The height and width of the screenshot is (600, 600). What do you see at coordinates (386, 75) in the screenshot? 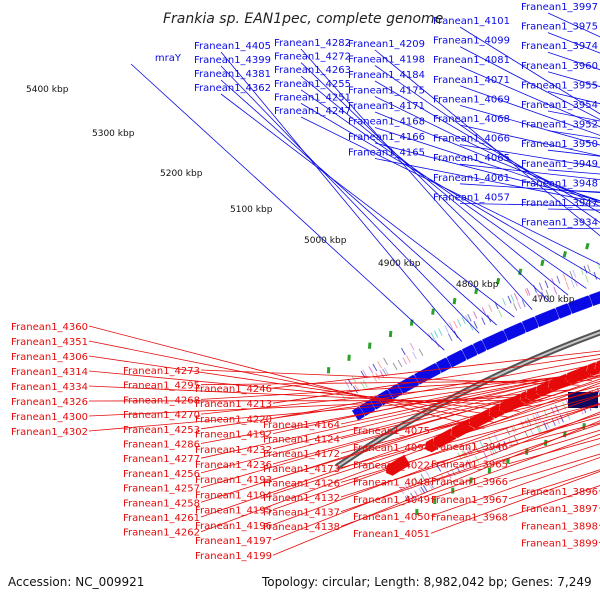
I see `forward-gene-label: Franean1_4184` at bounding box center [386, 75].